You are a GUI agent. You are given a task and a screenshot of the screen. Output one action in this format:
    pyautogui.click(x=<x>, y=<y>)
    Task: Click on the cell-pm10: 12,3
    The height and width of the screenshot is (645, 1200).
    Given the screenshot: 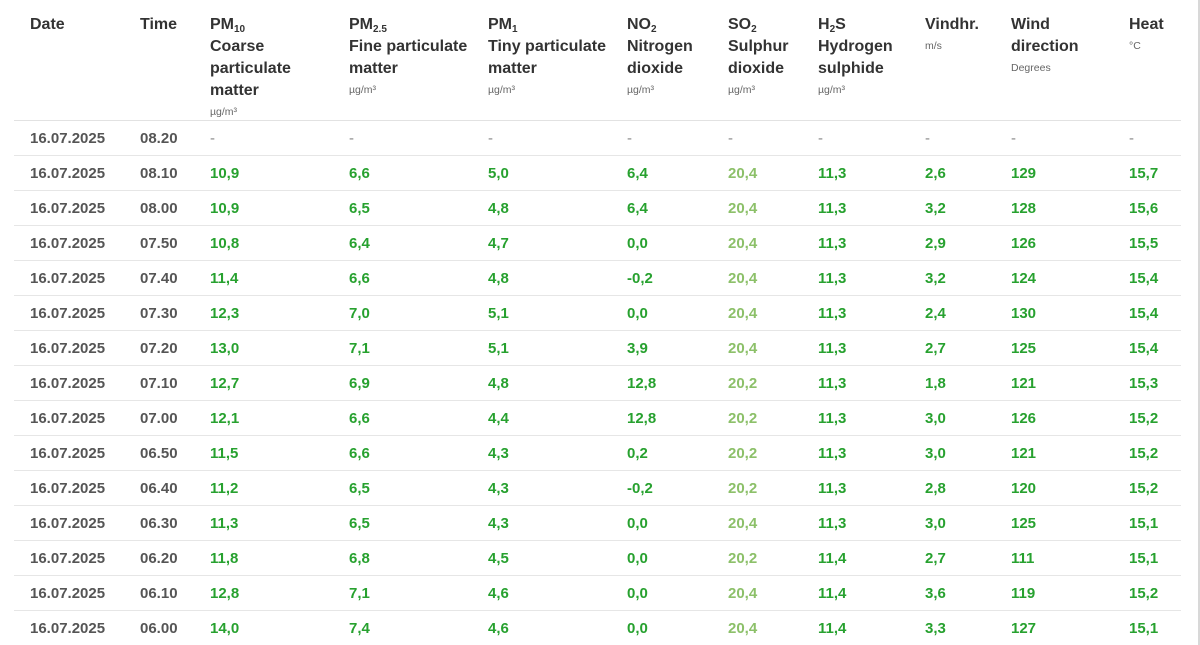 What is the action you would take?
    pyautogui.click(x=263, y=313)
    